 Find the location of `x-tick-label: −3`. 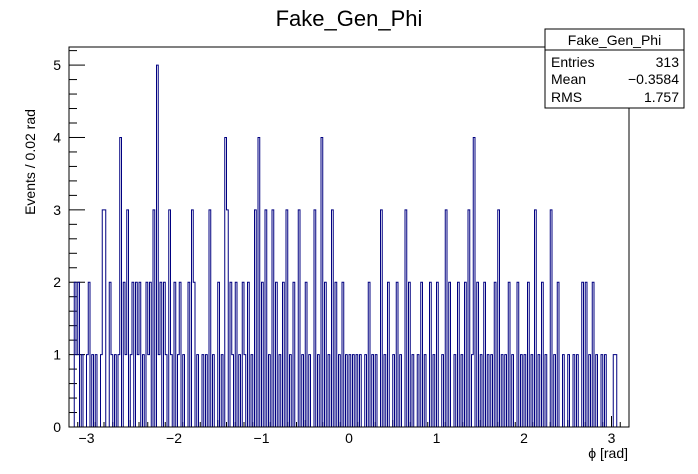

x-tick-label: −3 is located at coordinates (87, 438).